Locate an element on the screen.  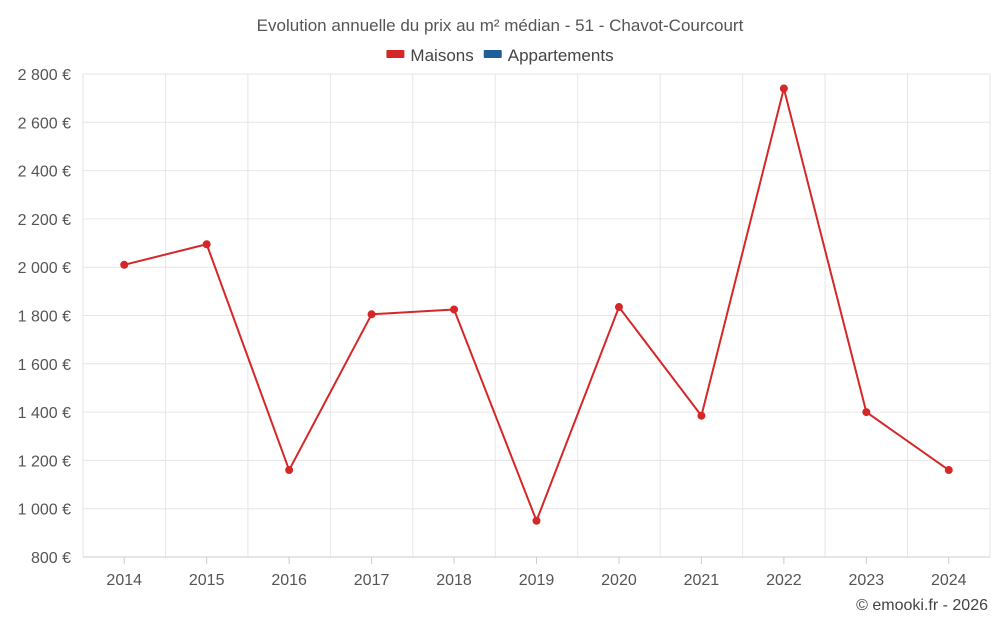
x-tick-label: 2020 is located at coordinates (619, 580).